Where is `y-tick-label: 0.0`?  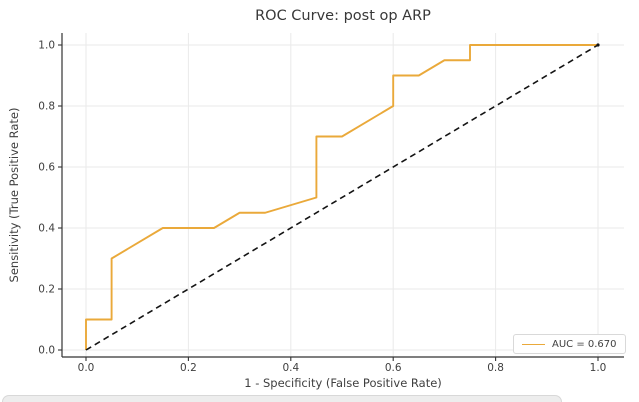 y-tick-label: 0.0 is located at coordinates (46, 351).